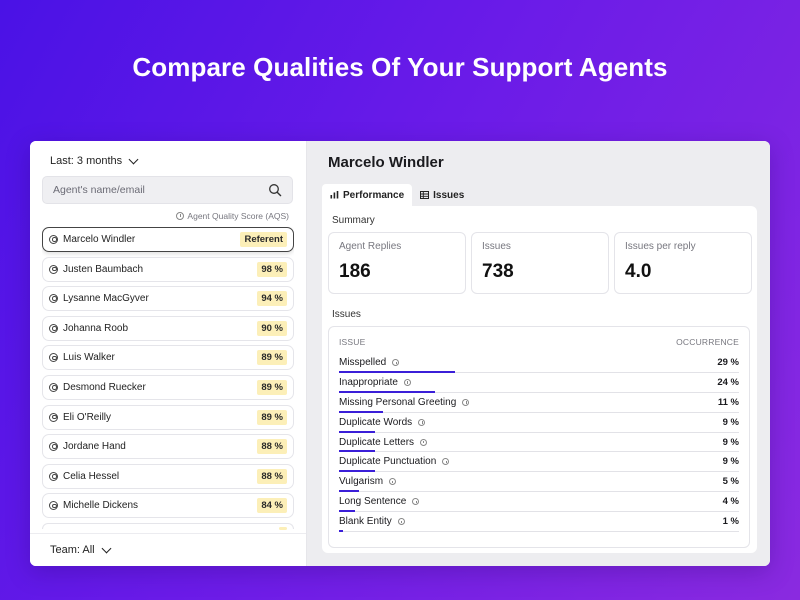  What do you see at coordinates (397, 263) in the screenshot?
I see `stat-card: Agent Replies 186` at bounding box center [397, 263].